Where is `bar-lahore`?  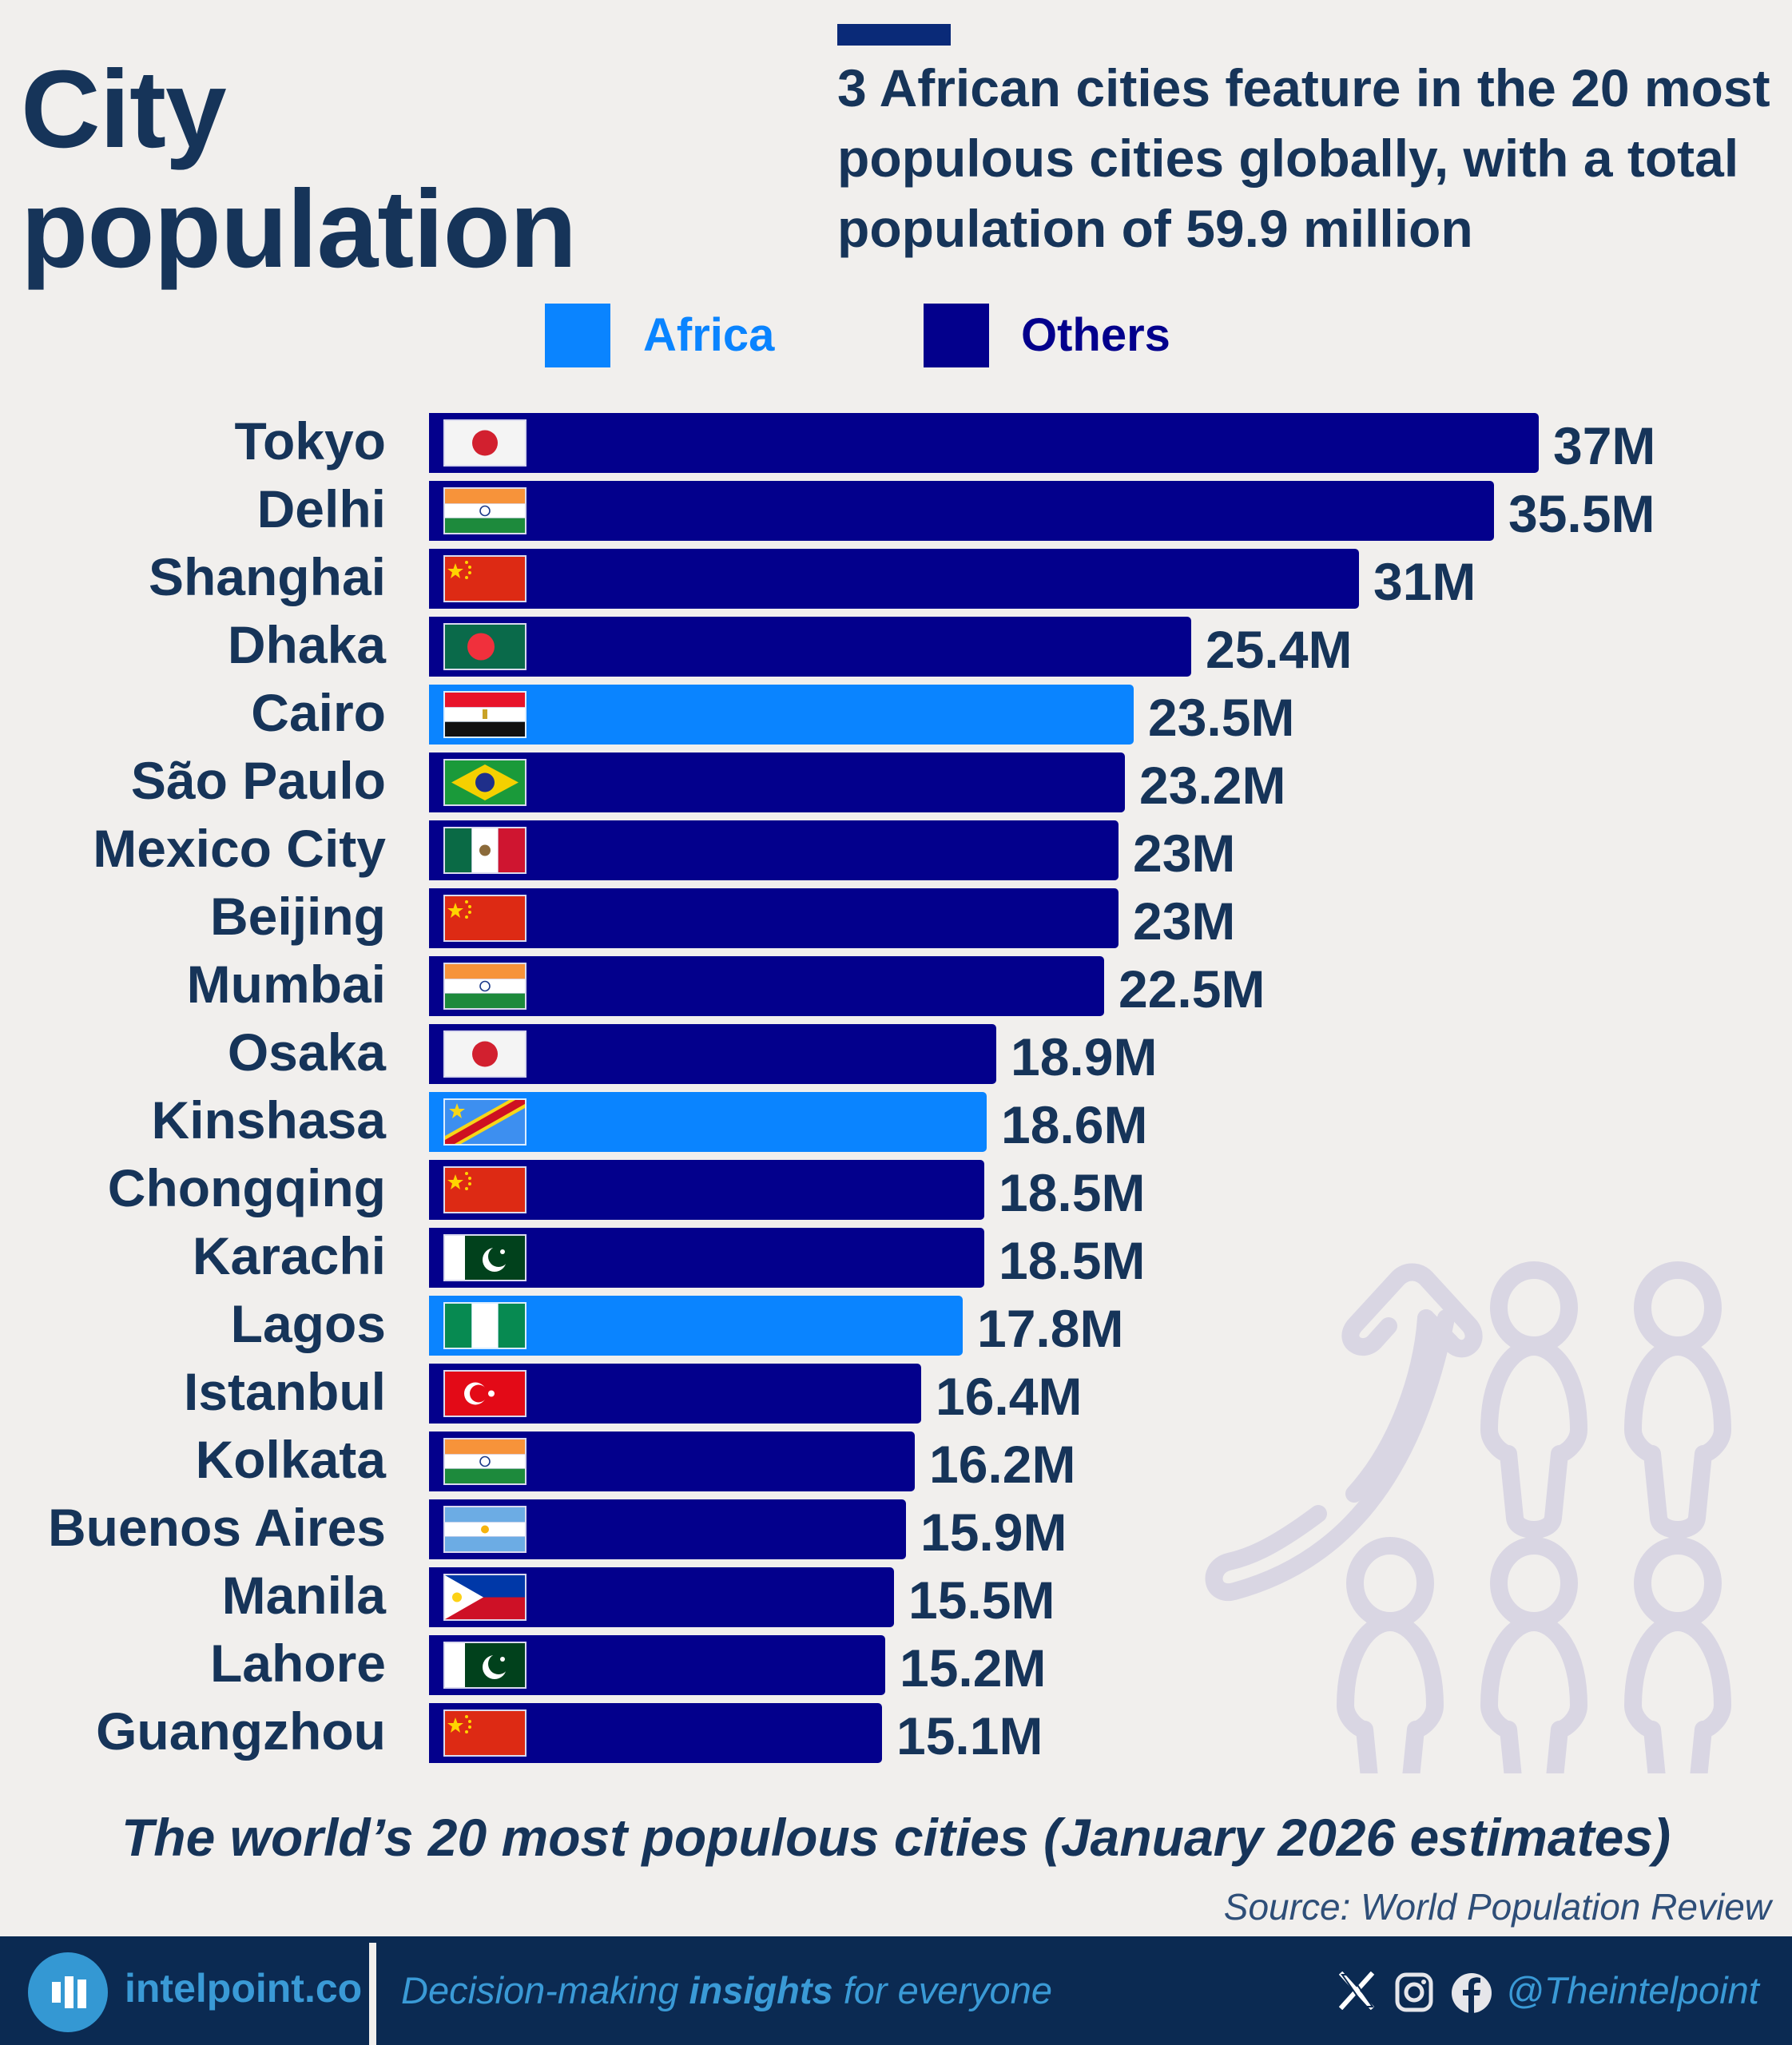 bar-lahore is located at coordinates (657, 1665).